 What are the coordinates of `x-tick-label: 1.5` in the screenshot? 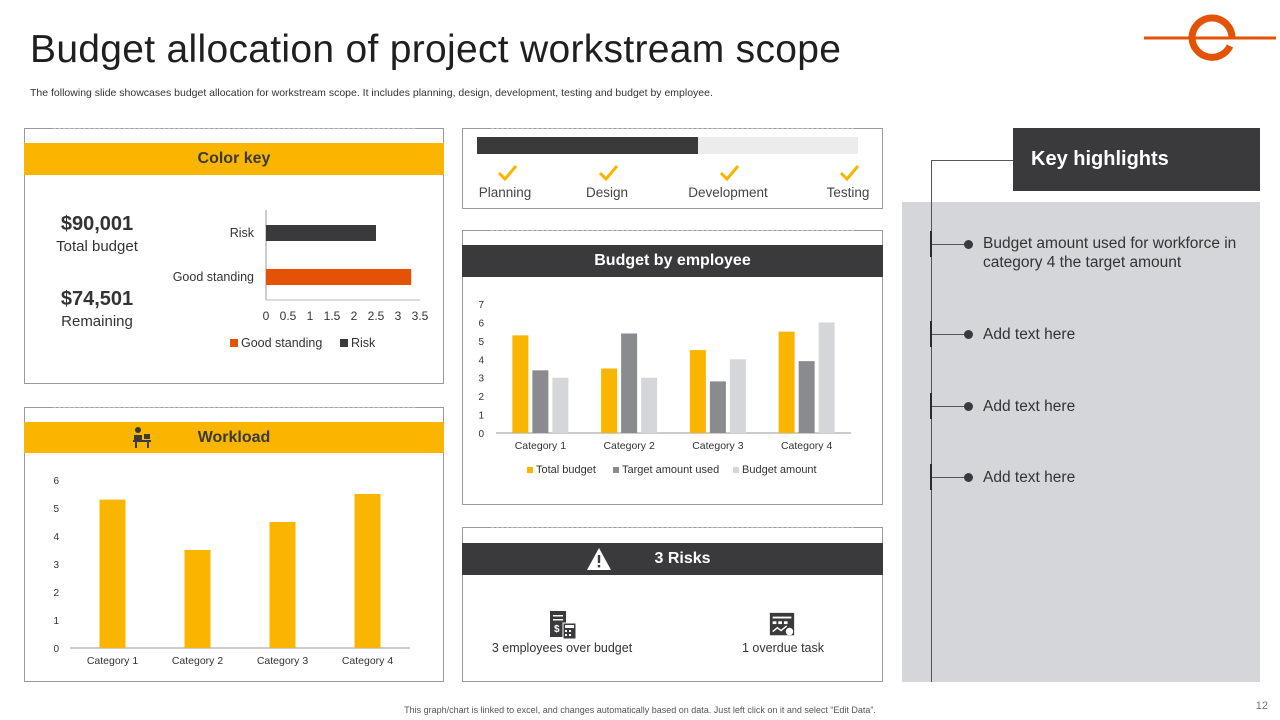 It's located at (332, 316).